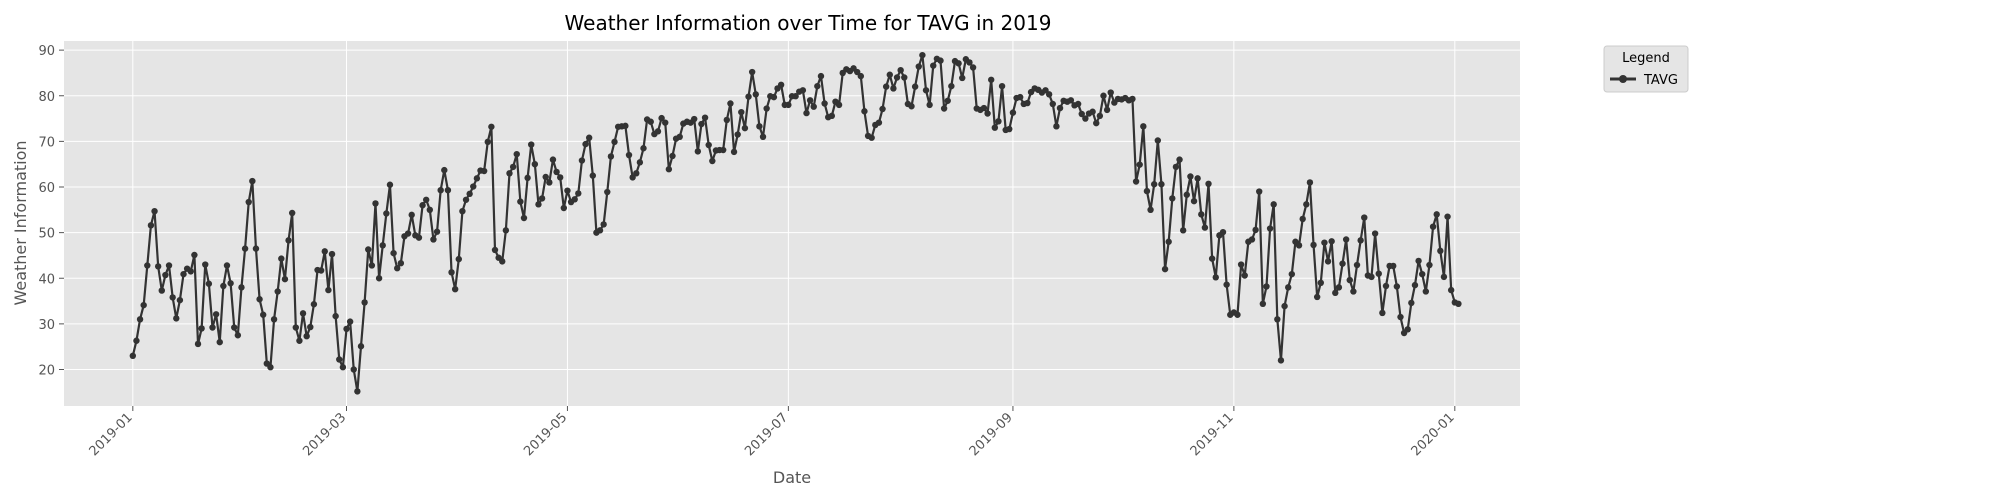 Image resolution: width=2000 pixels, height=500 pixels. Describe the element at coordinates (46, 325) in the screenshot. I see `y-tick-label-30: 30` at that location.